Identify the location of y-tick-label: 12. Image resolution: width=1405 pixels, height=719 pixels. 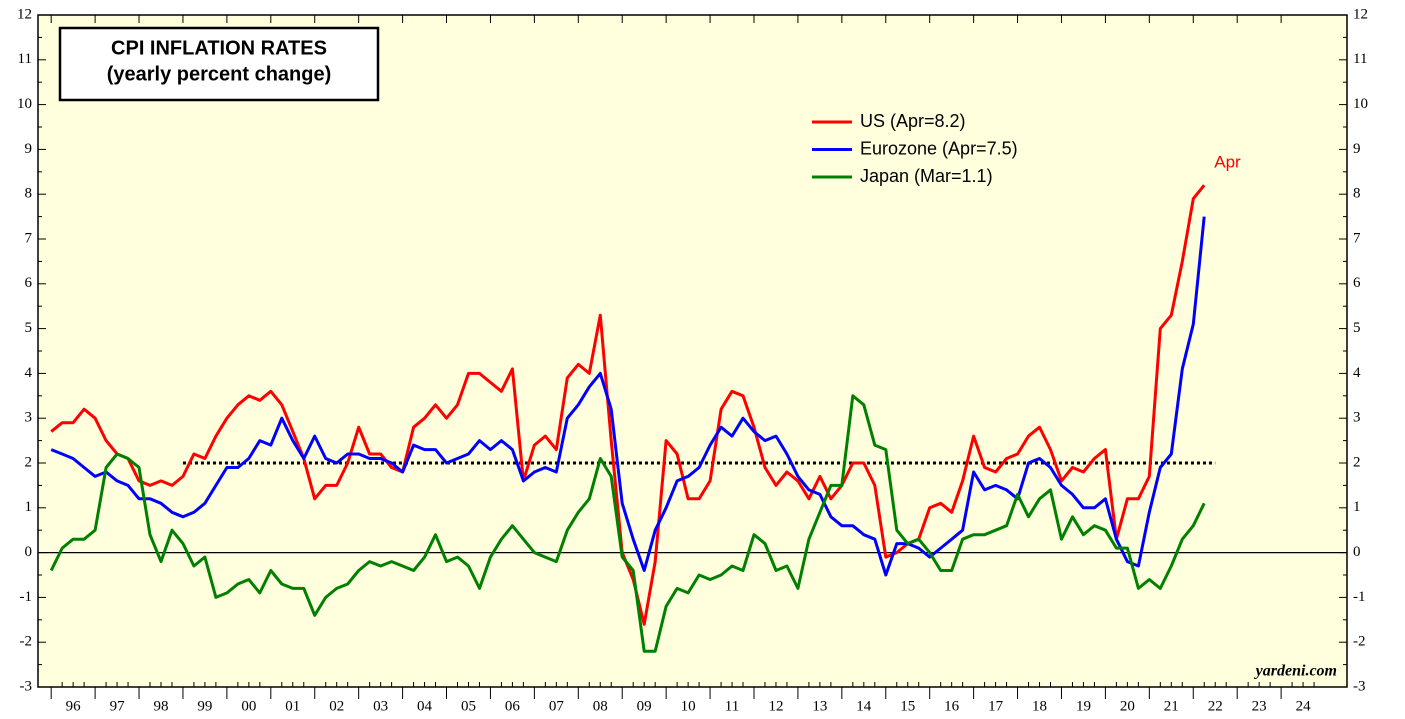
(24, 14).